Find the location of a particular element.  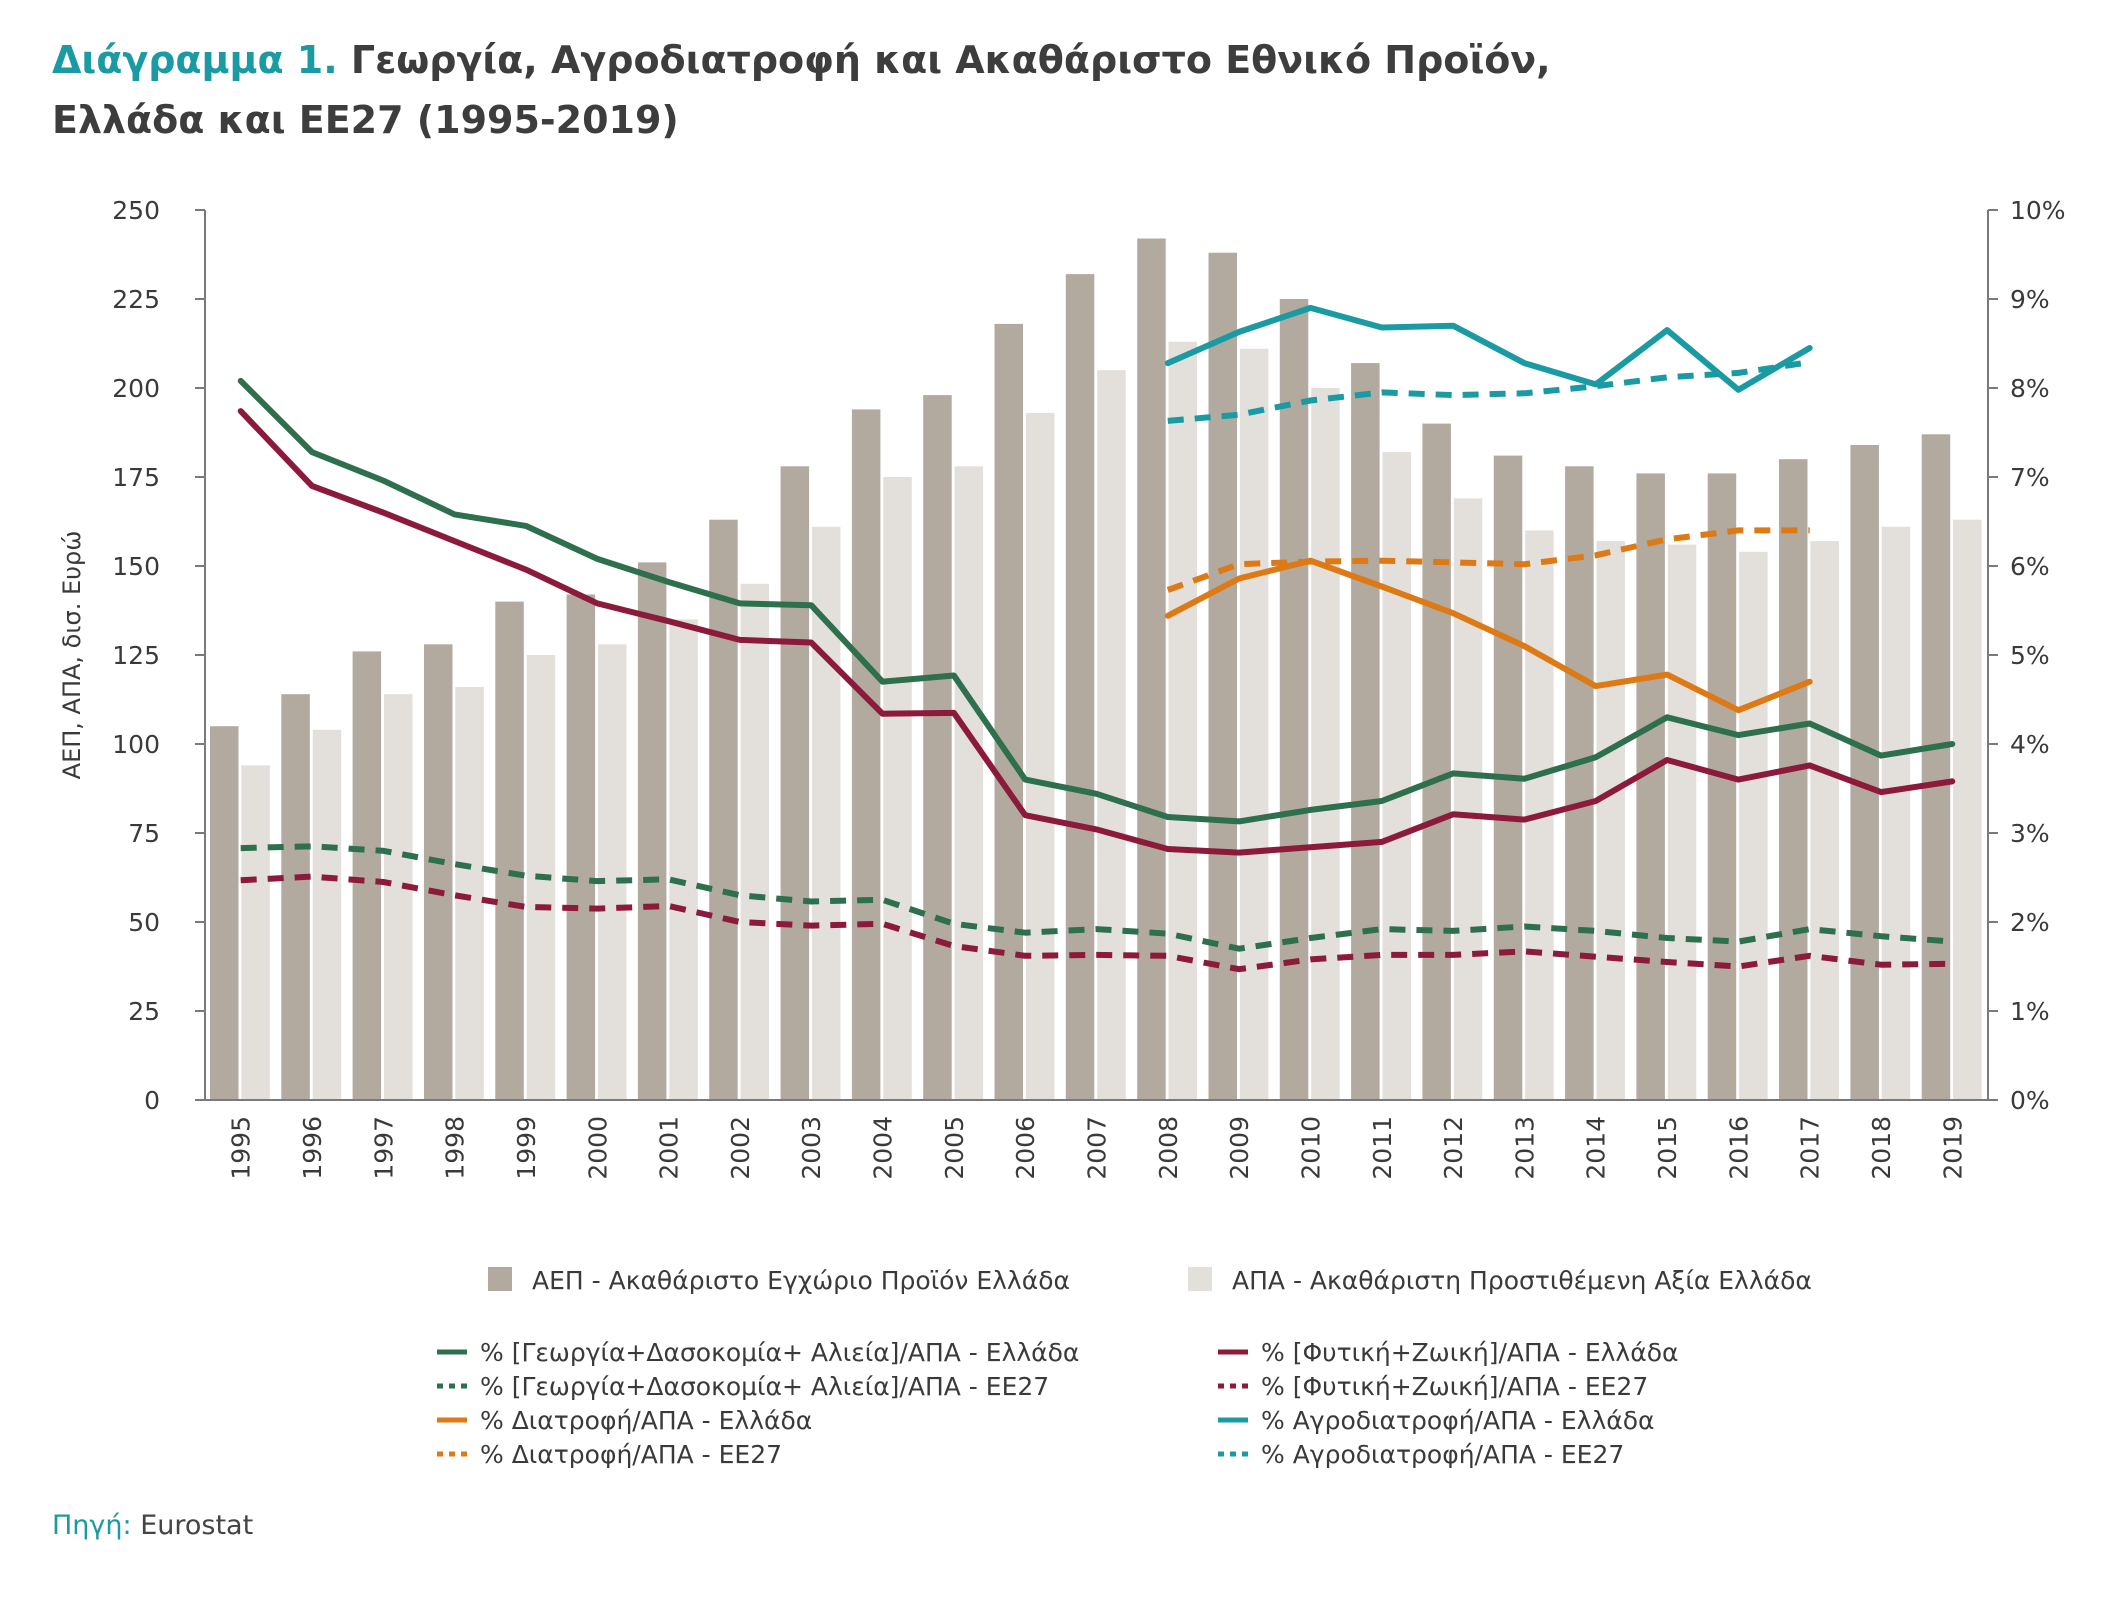

x-tick-label: 2015 is located at coordinates (1667, 1148).